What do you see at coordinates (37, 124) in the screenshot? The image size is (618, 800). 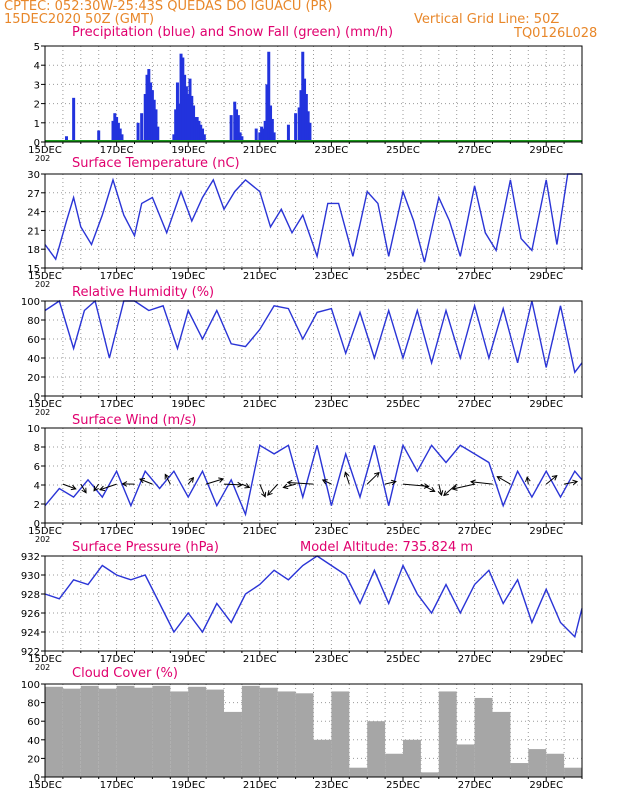 I see `y-tick-label: 1` at bounding box center [37, 124].